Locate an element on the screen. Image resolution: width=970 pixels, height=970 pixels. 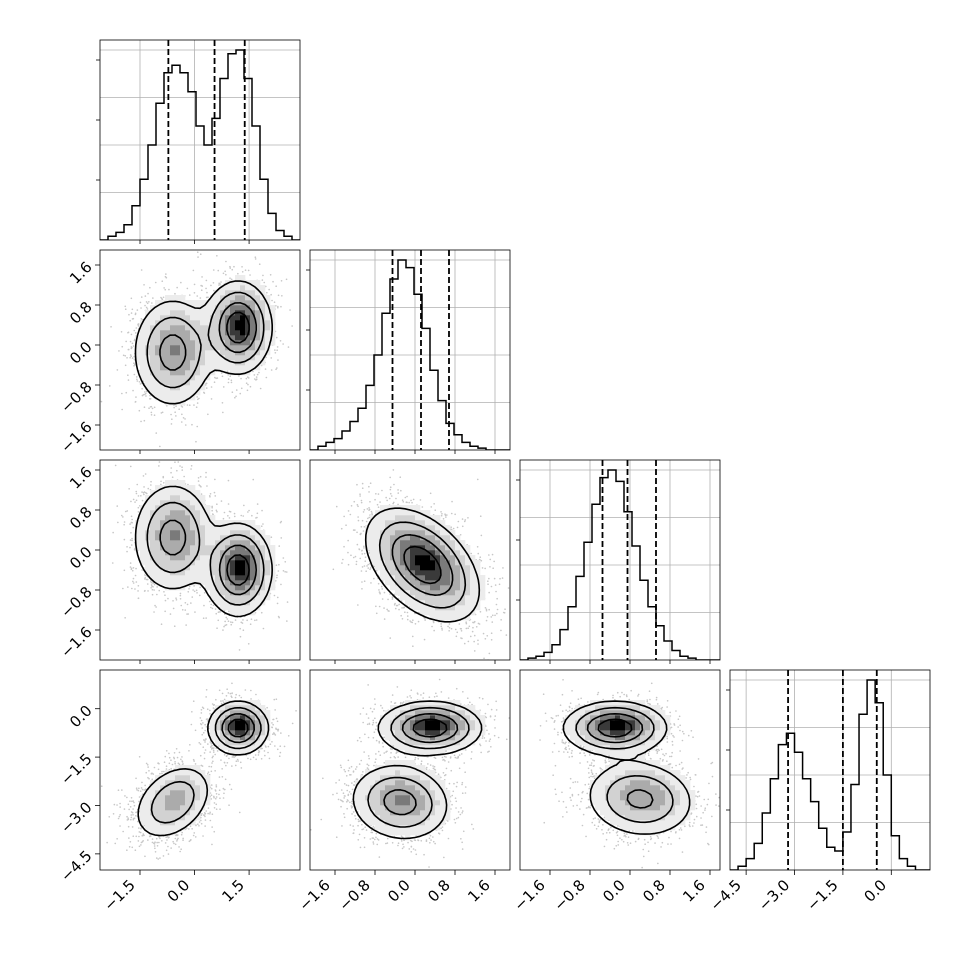
contour-line is located at coordinates (620, 761).